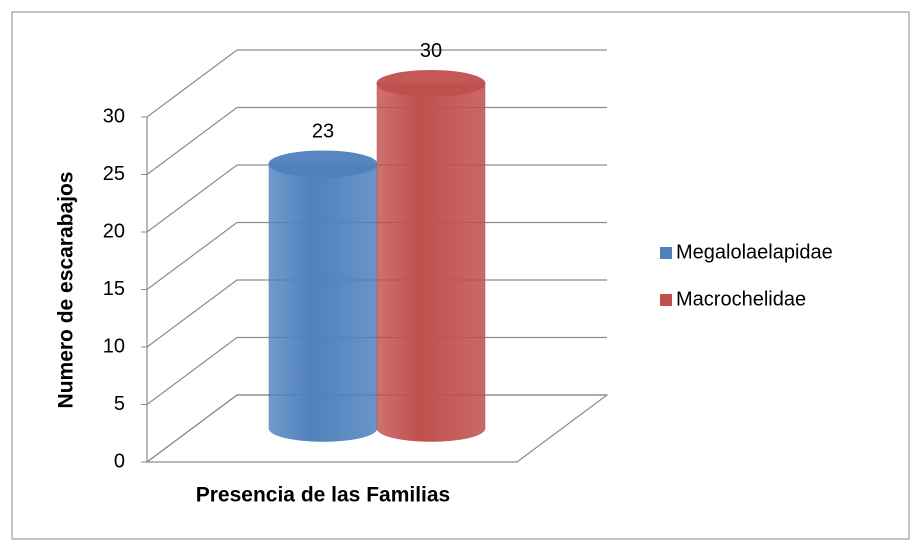 The height and width of the screenshot is (548, 922). Describe the element at coordinates (119, 404) in the screenshot. I see `y-tick-label: 5` at that location.